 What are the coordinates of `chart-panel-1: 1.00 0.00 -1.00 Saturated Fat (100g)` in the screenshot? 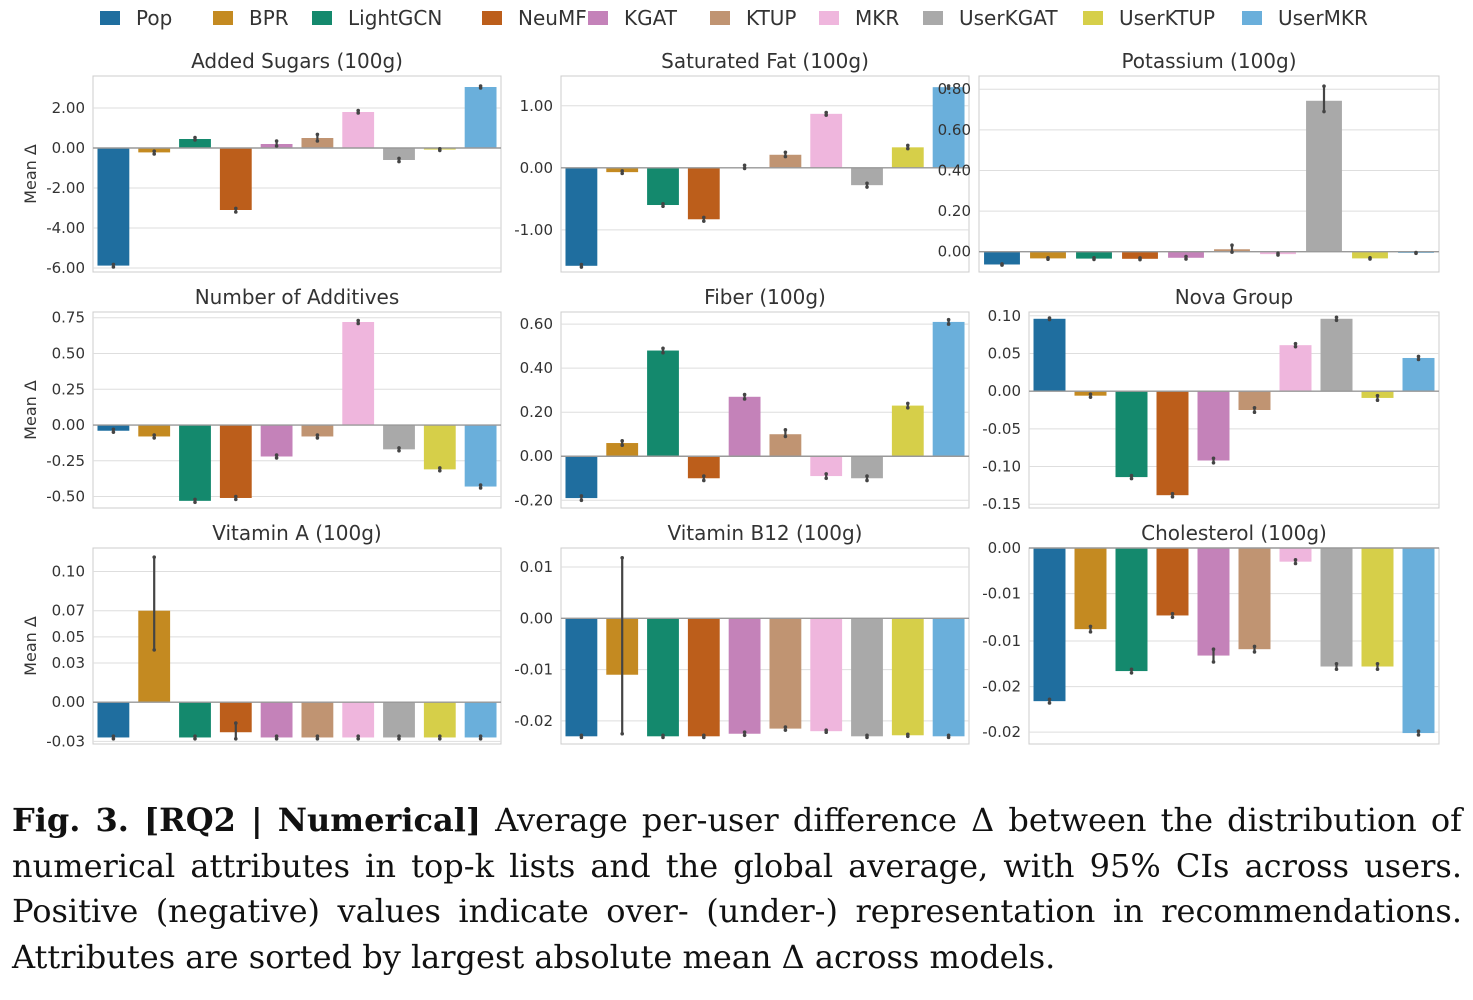 It's located at (742, 161).